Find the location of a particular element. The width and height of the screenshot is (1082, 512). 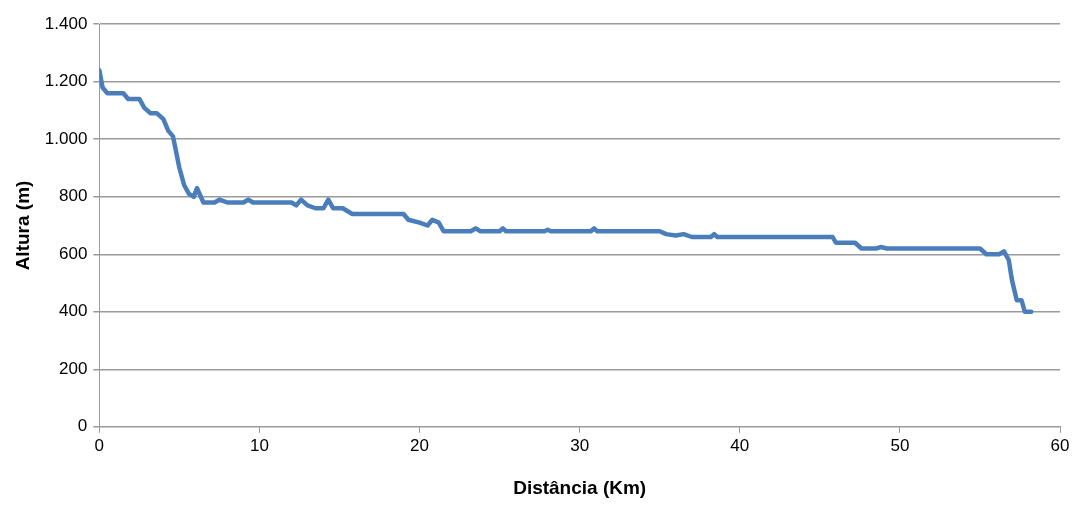

x-tick-label: 10 is located at coordinates (259, 445).